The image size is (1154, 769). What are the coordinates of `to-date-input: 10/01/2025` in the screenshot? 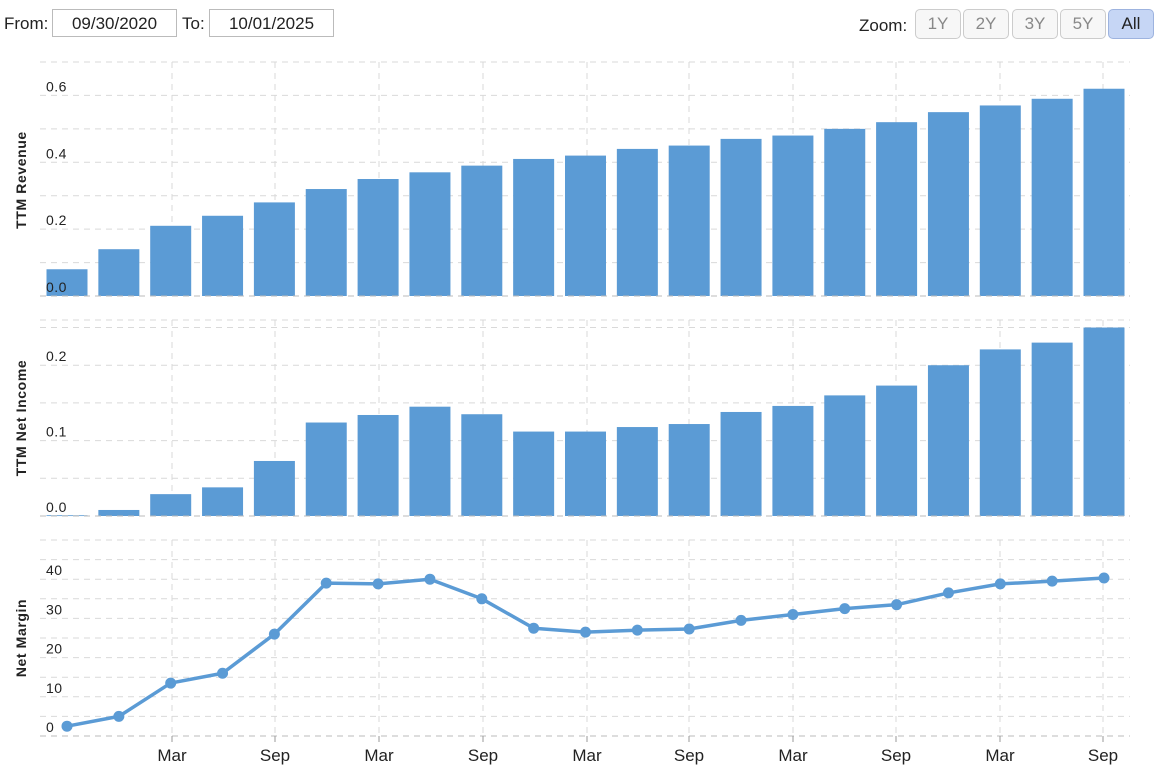 It's located at (271, 23).